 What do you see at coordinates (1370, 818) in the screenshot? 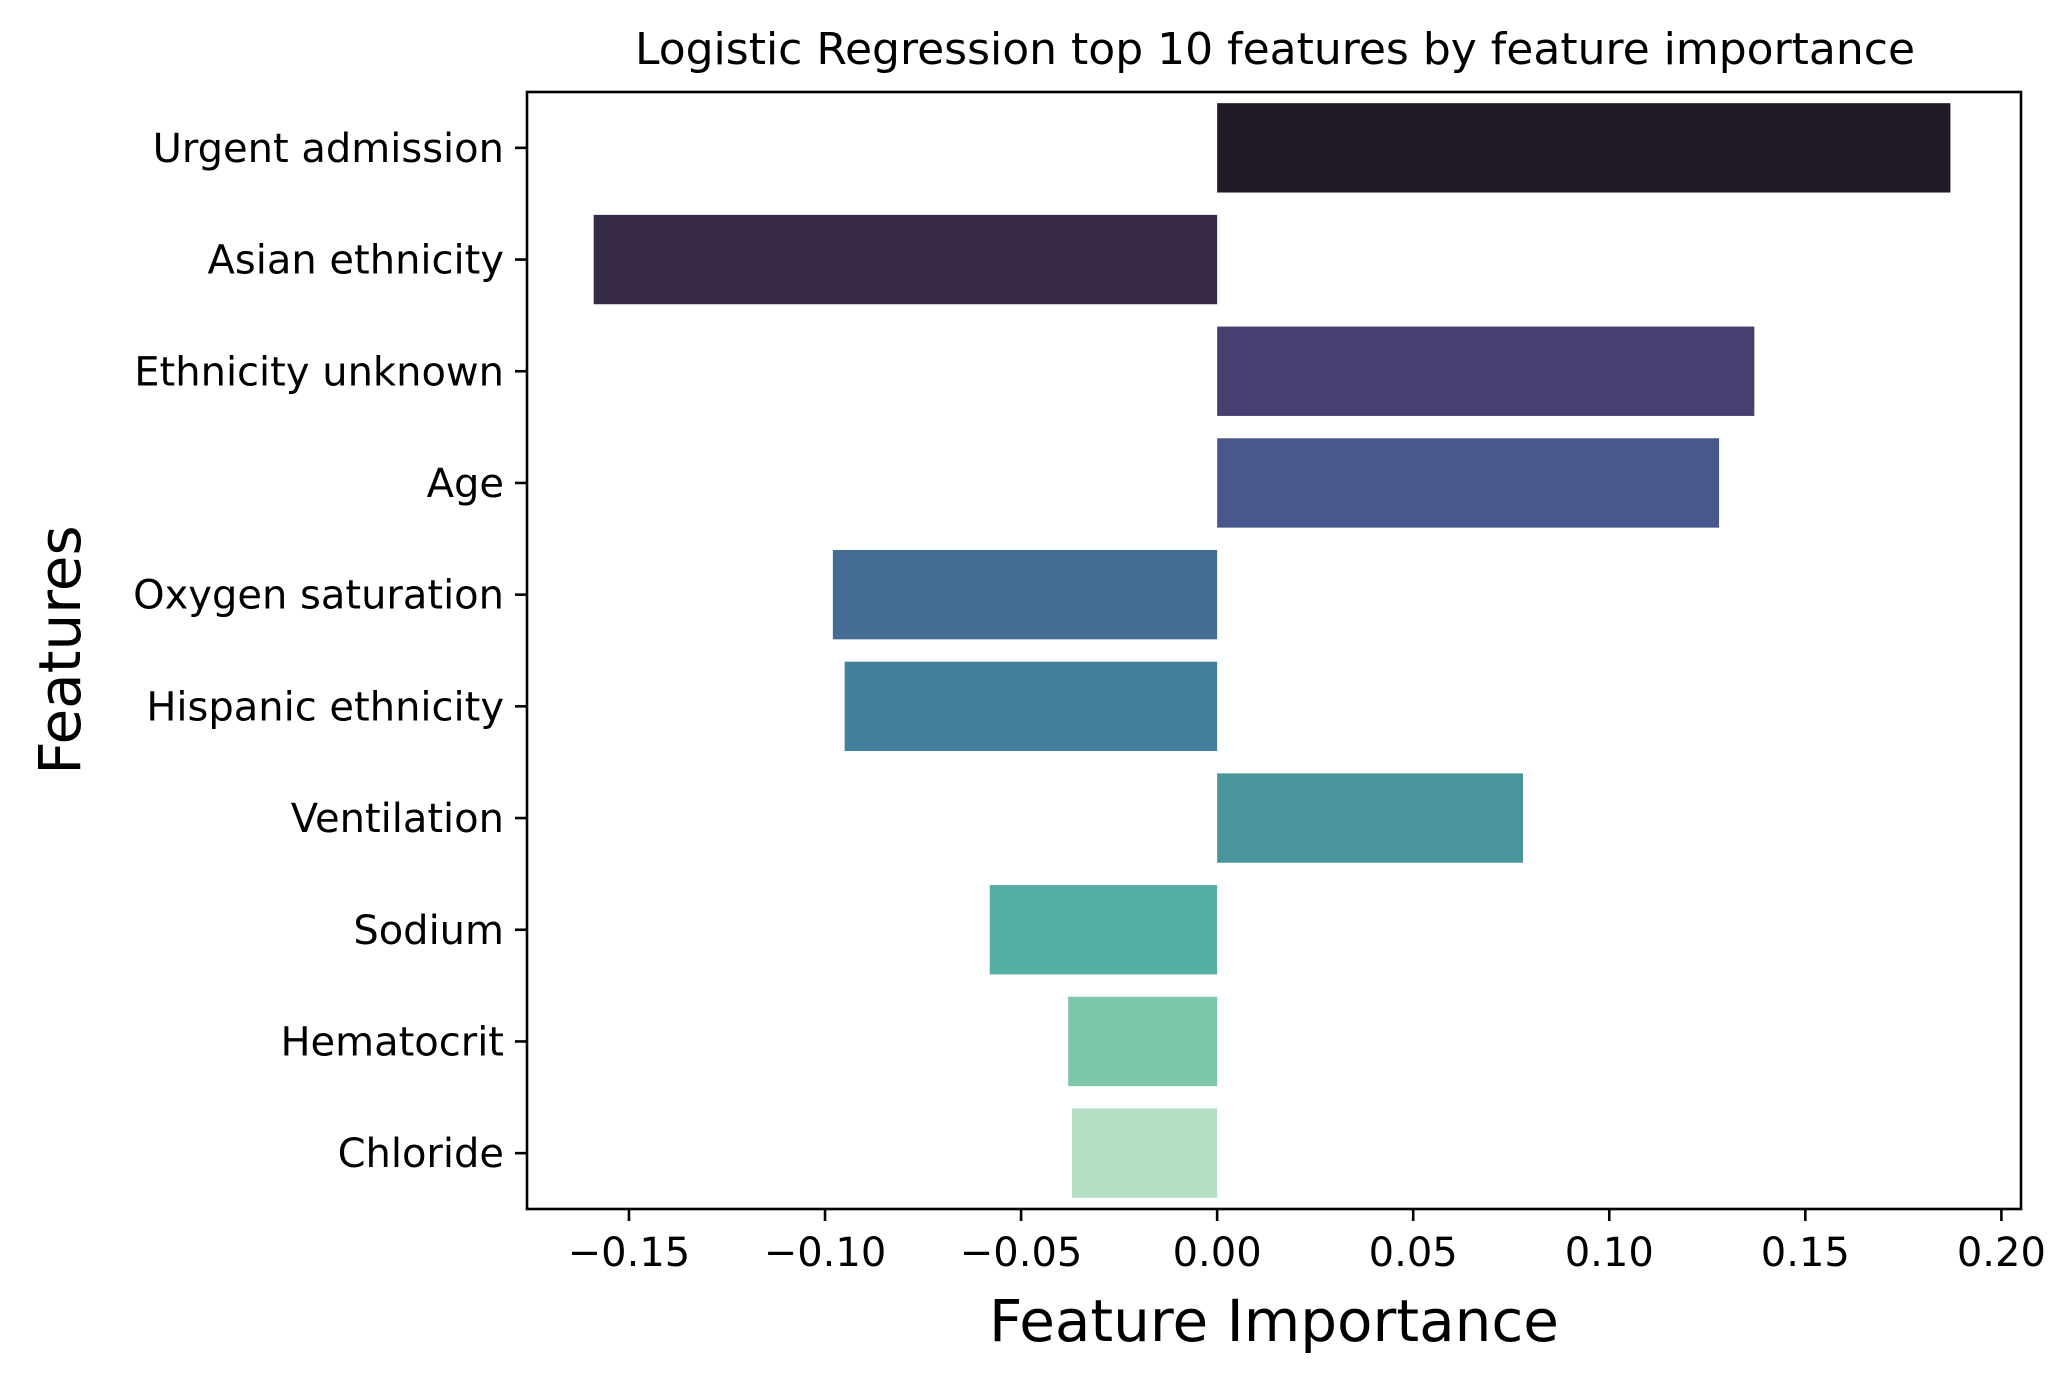
I see `bar-ventilation` at bounding box center [1370, 818].